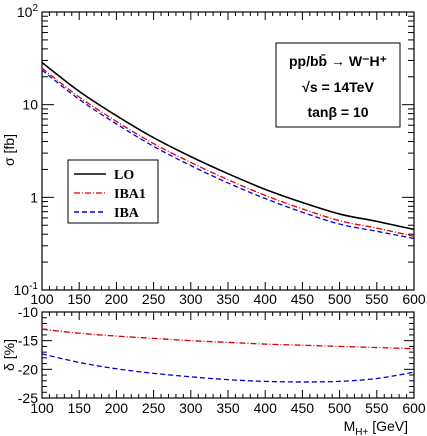 This screenshot has width=427, height=436. I want to click on bottom-x-tick-label: 300, so click(191, 408).